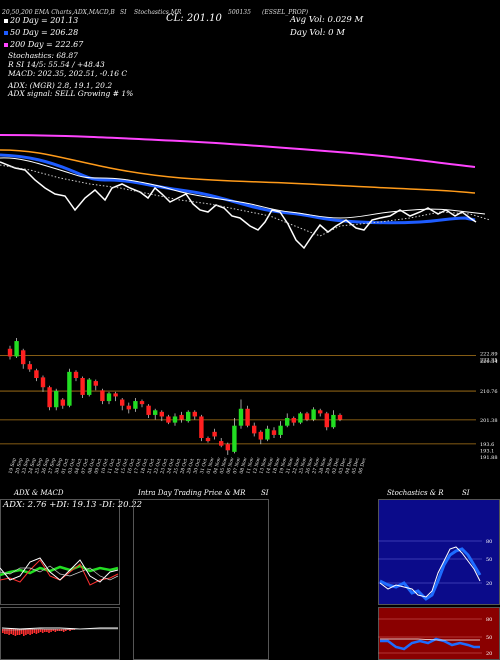 This screenshot has height=660, width=500. I want to click on date-label: 21 Nov, so click(290, 465).